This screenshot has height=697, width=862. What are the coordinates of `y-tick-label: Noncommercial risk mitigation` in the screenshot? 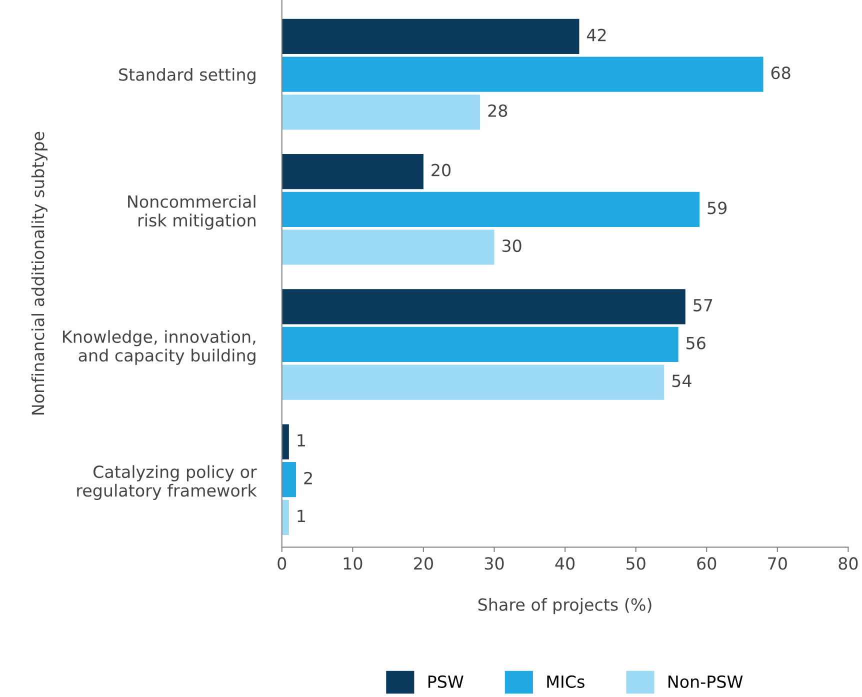 It's located at (192, 212).